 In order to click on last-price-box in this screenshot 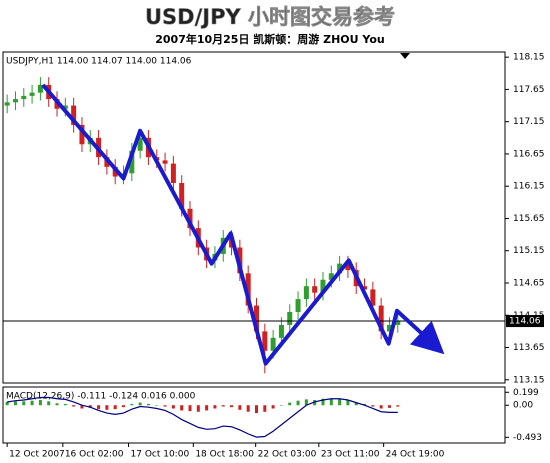, I will do `click(525, 321)`.